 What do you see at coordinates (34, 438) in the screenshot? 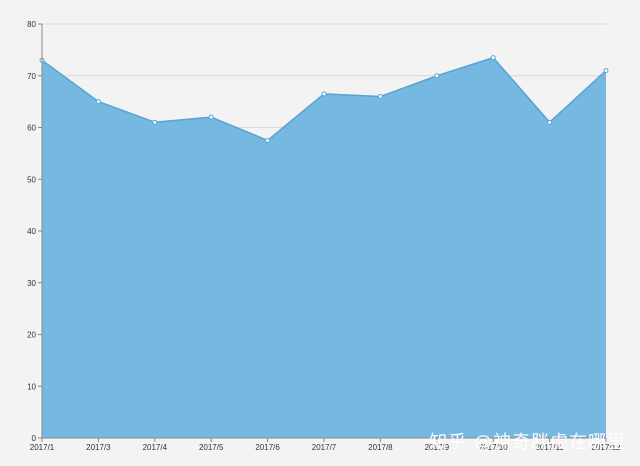
I see `y-tick-label: 0` at bounding box center [34, 438].